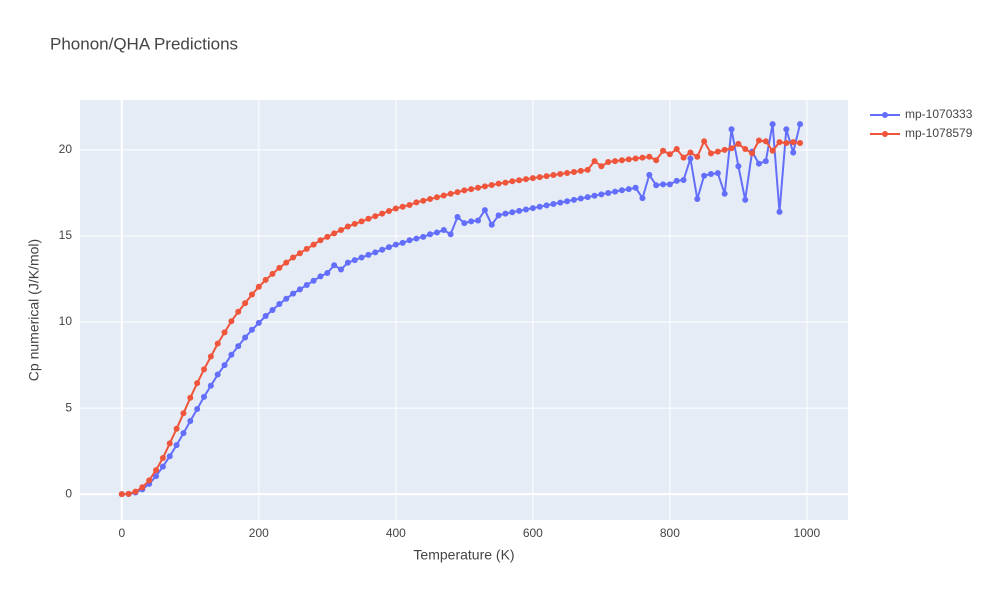 This screenshot has height=600, width=1000. I want to click on y-tick-label: 10, so click(66, 321).